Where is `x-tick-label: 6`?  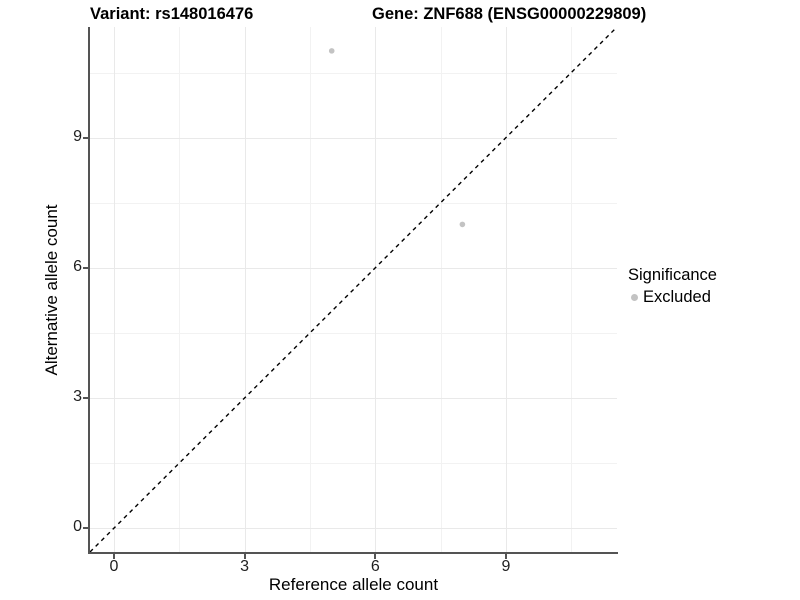 x-tick-label: 6 is located at coordinates (375, 566).